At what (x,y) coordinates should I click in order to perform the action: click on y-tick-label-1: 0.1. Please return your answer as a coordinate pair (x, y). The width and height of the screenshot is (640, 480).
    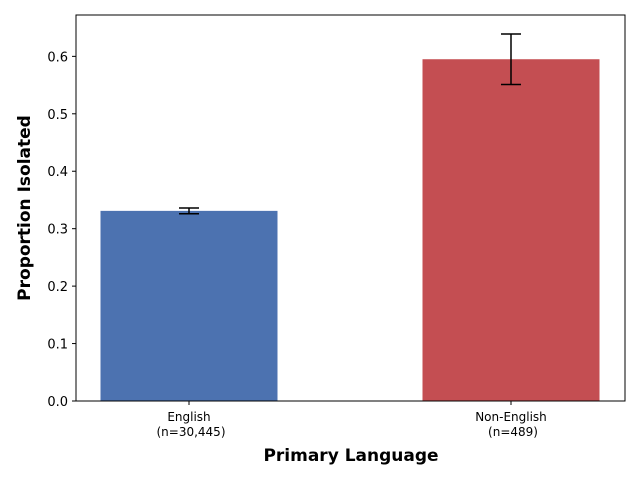
    Looking at the image, I should click on (57, 345).